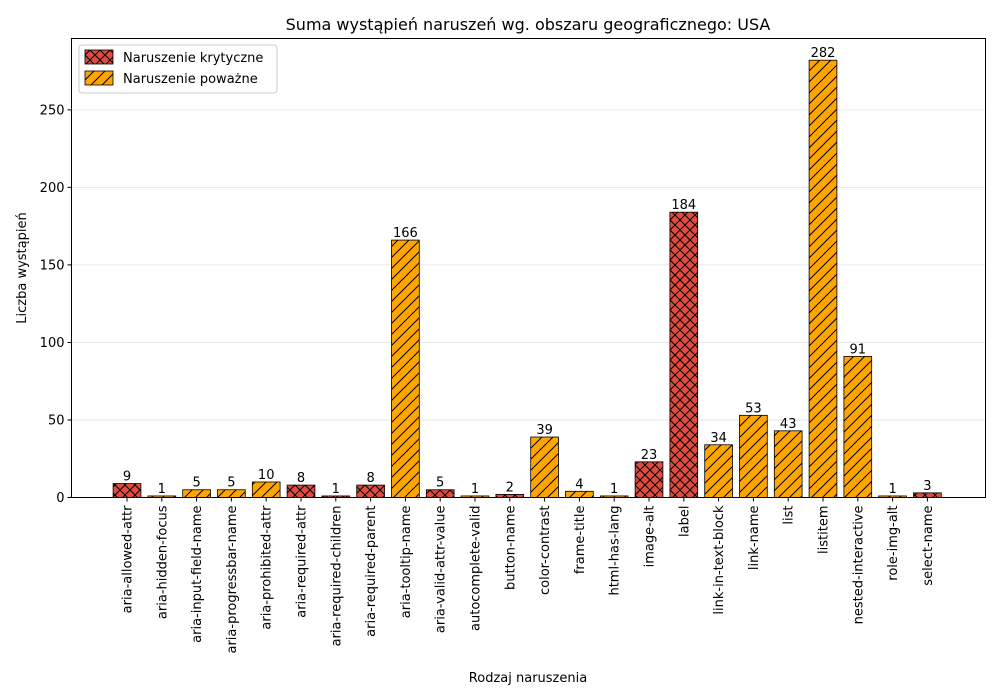  What do you see at coordinates (267, 567) in the screenshot?
I see `x-tick-label: aria-prohibited-attr` at bounding box center [267, 567].